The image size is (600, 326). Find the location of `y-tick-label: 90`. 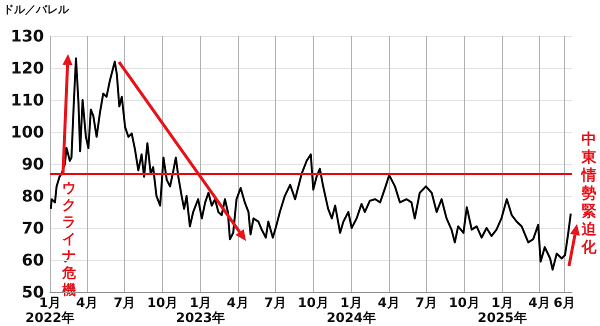

y-tick-label: 90 is located at coordinates (33, 164).